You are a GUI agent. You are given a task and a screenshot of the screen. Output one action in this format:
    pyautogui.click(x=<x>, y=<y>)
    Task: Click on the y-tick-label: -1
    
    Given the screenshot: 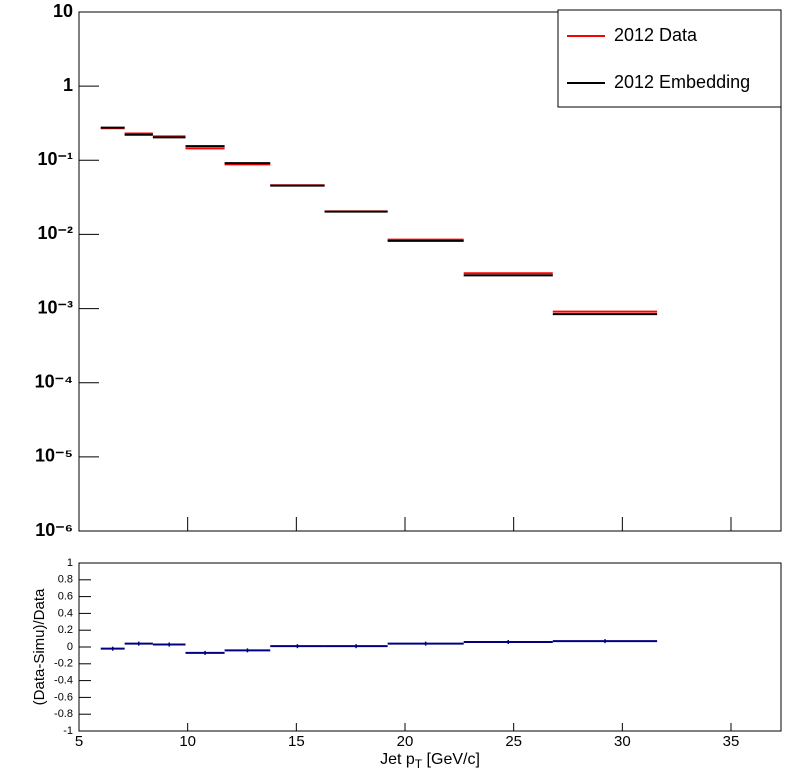 What is the action you would take?
    pyautogui.click(x=68, y=731)
    